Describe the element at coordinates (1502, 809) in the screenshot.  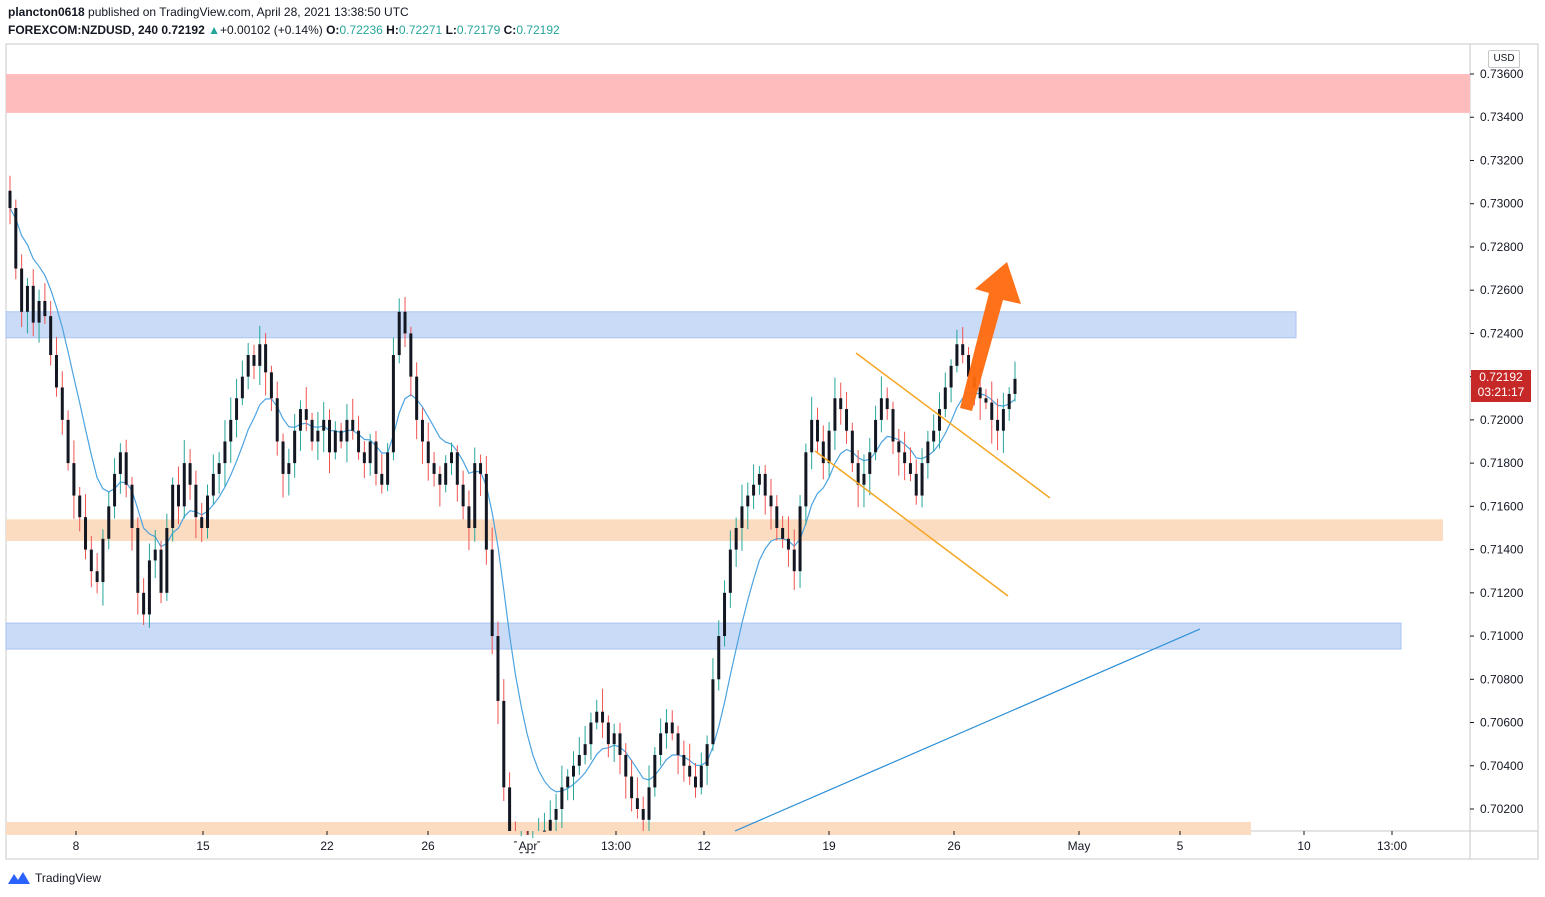
I see `y-tick-label: 0.70200` at that location.